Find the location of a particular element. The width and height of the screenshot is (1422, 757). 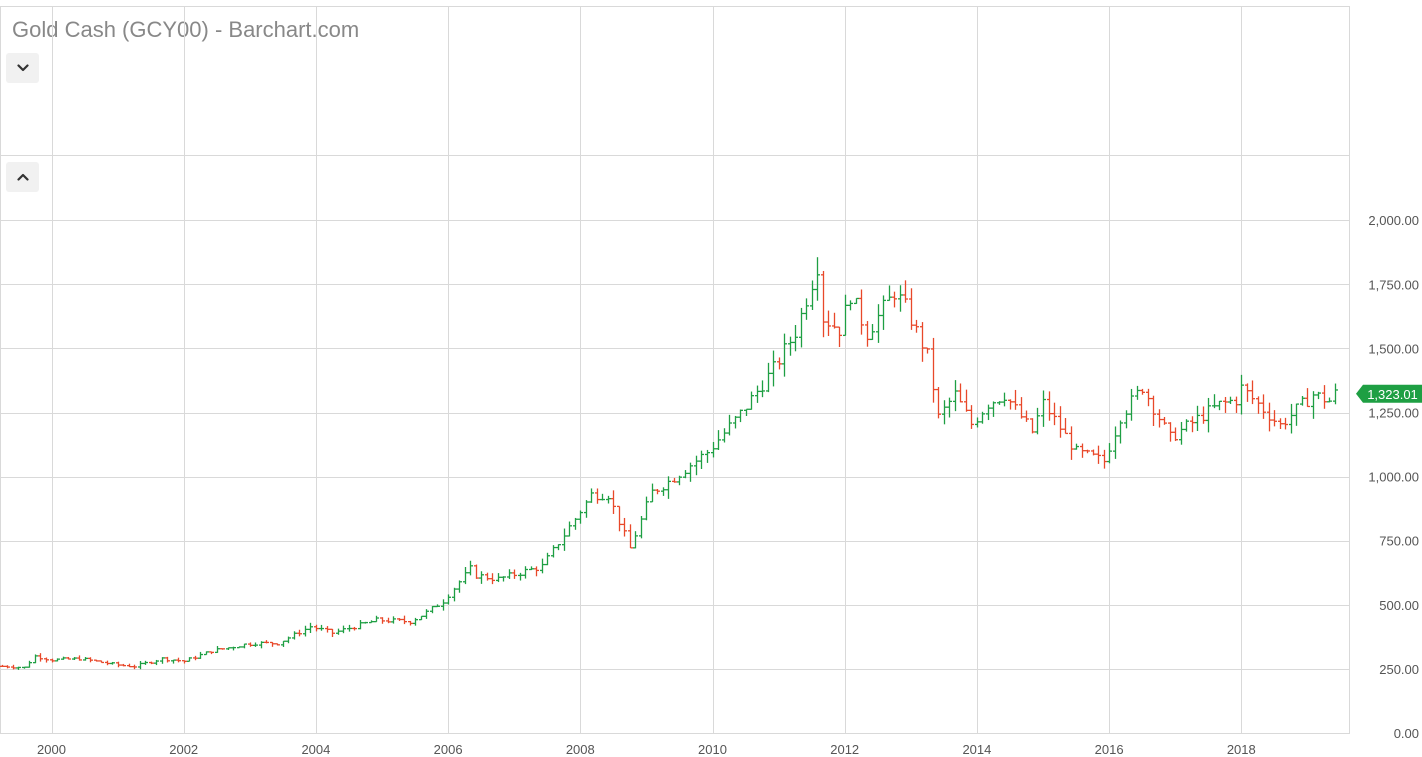

last-price-badge: 1,323.01 is located at coordinates (1389, 393).